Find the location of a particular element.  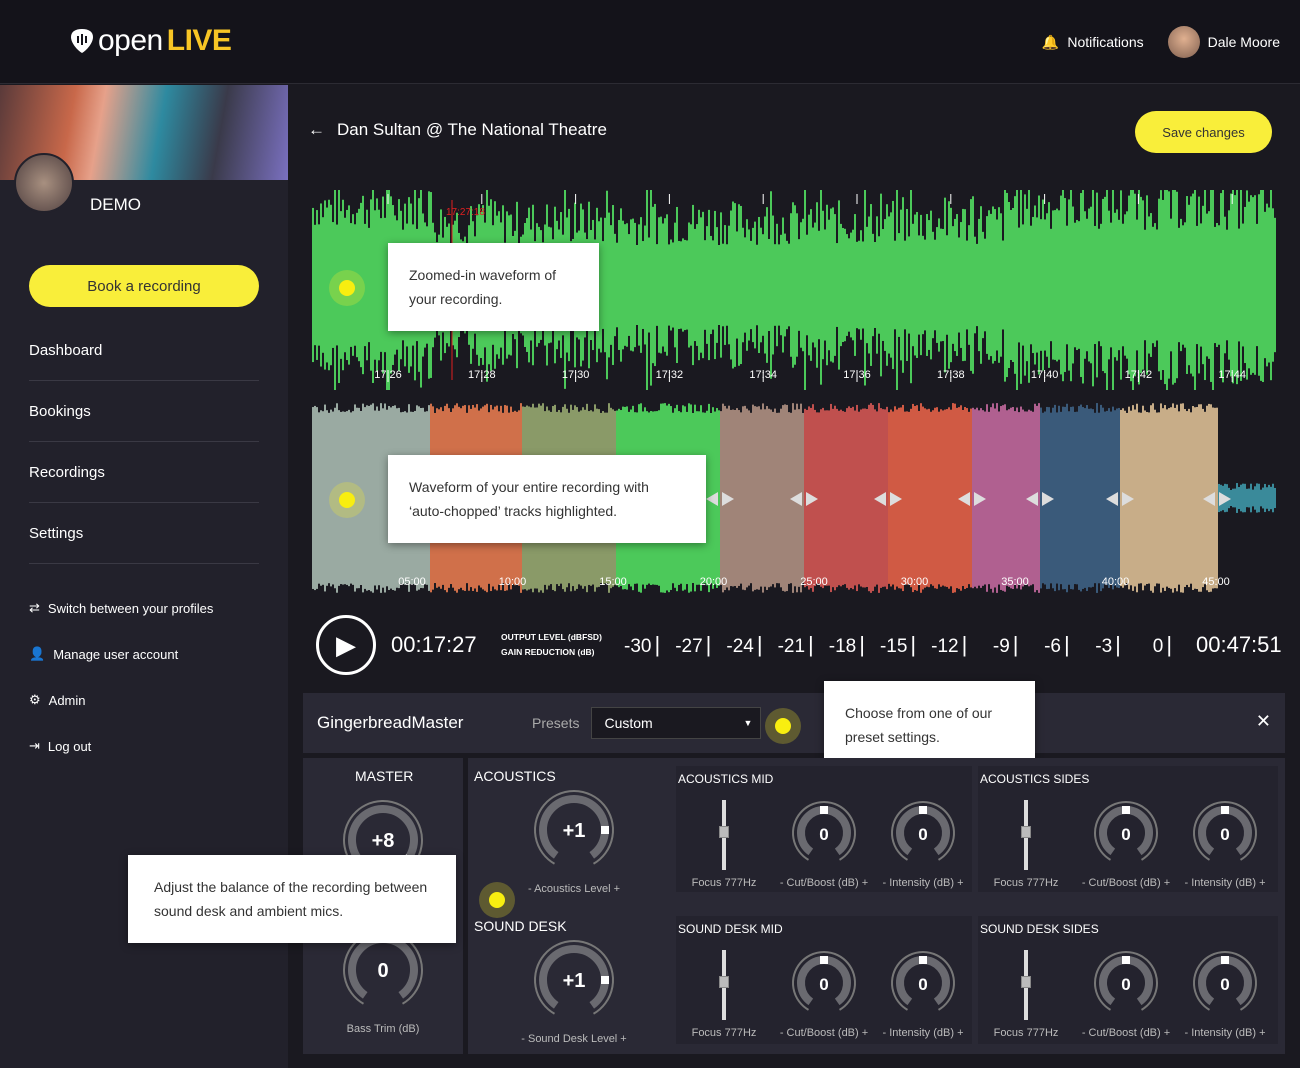

admin-link: ⚙ Admin is located at coordinates (121, 700).